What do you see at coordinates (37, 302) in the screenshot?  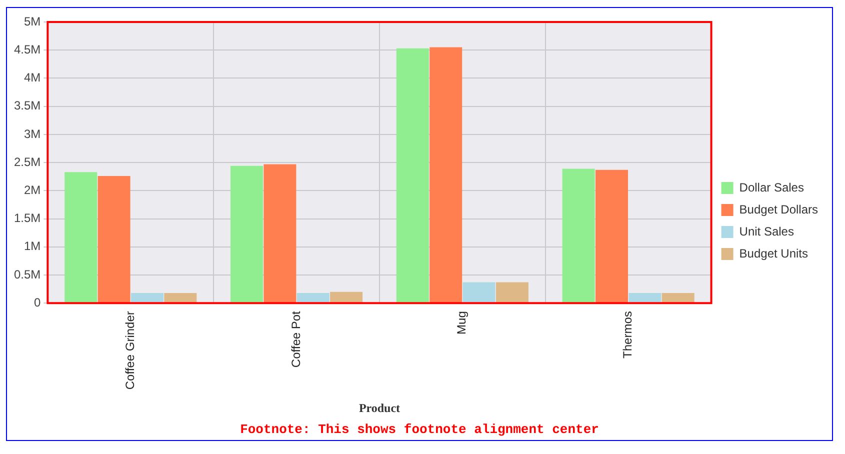 I see `y-tick-label: 0` at bounding box center [37, 302].